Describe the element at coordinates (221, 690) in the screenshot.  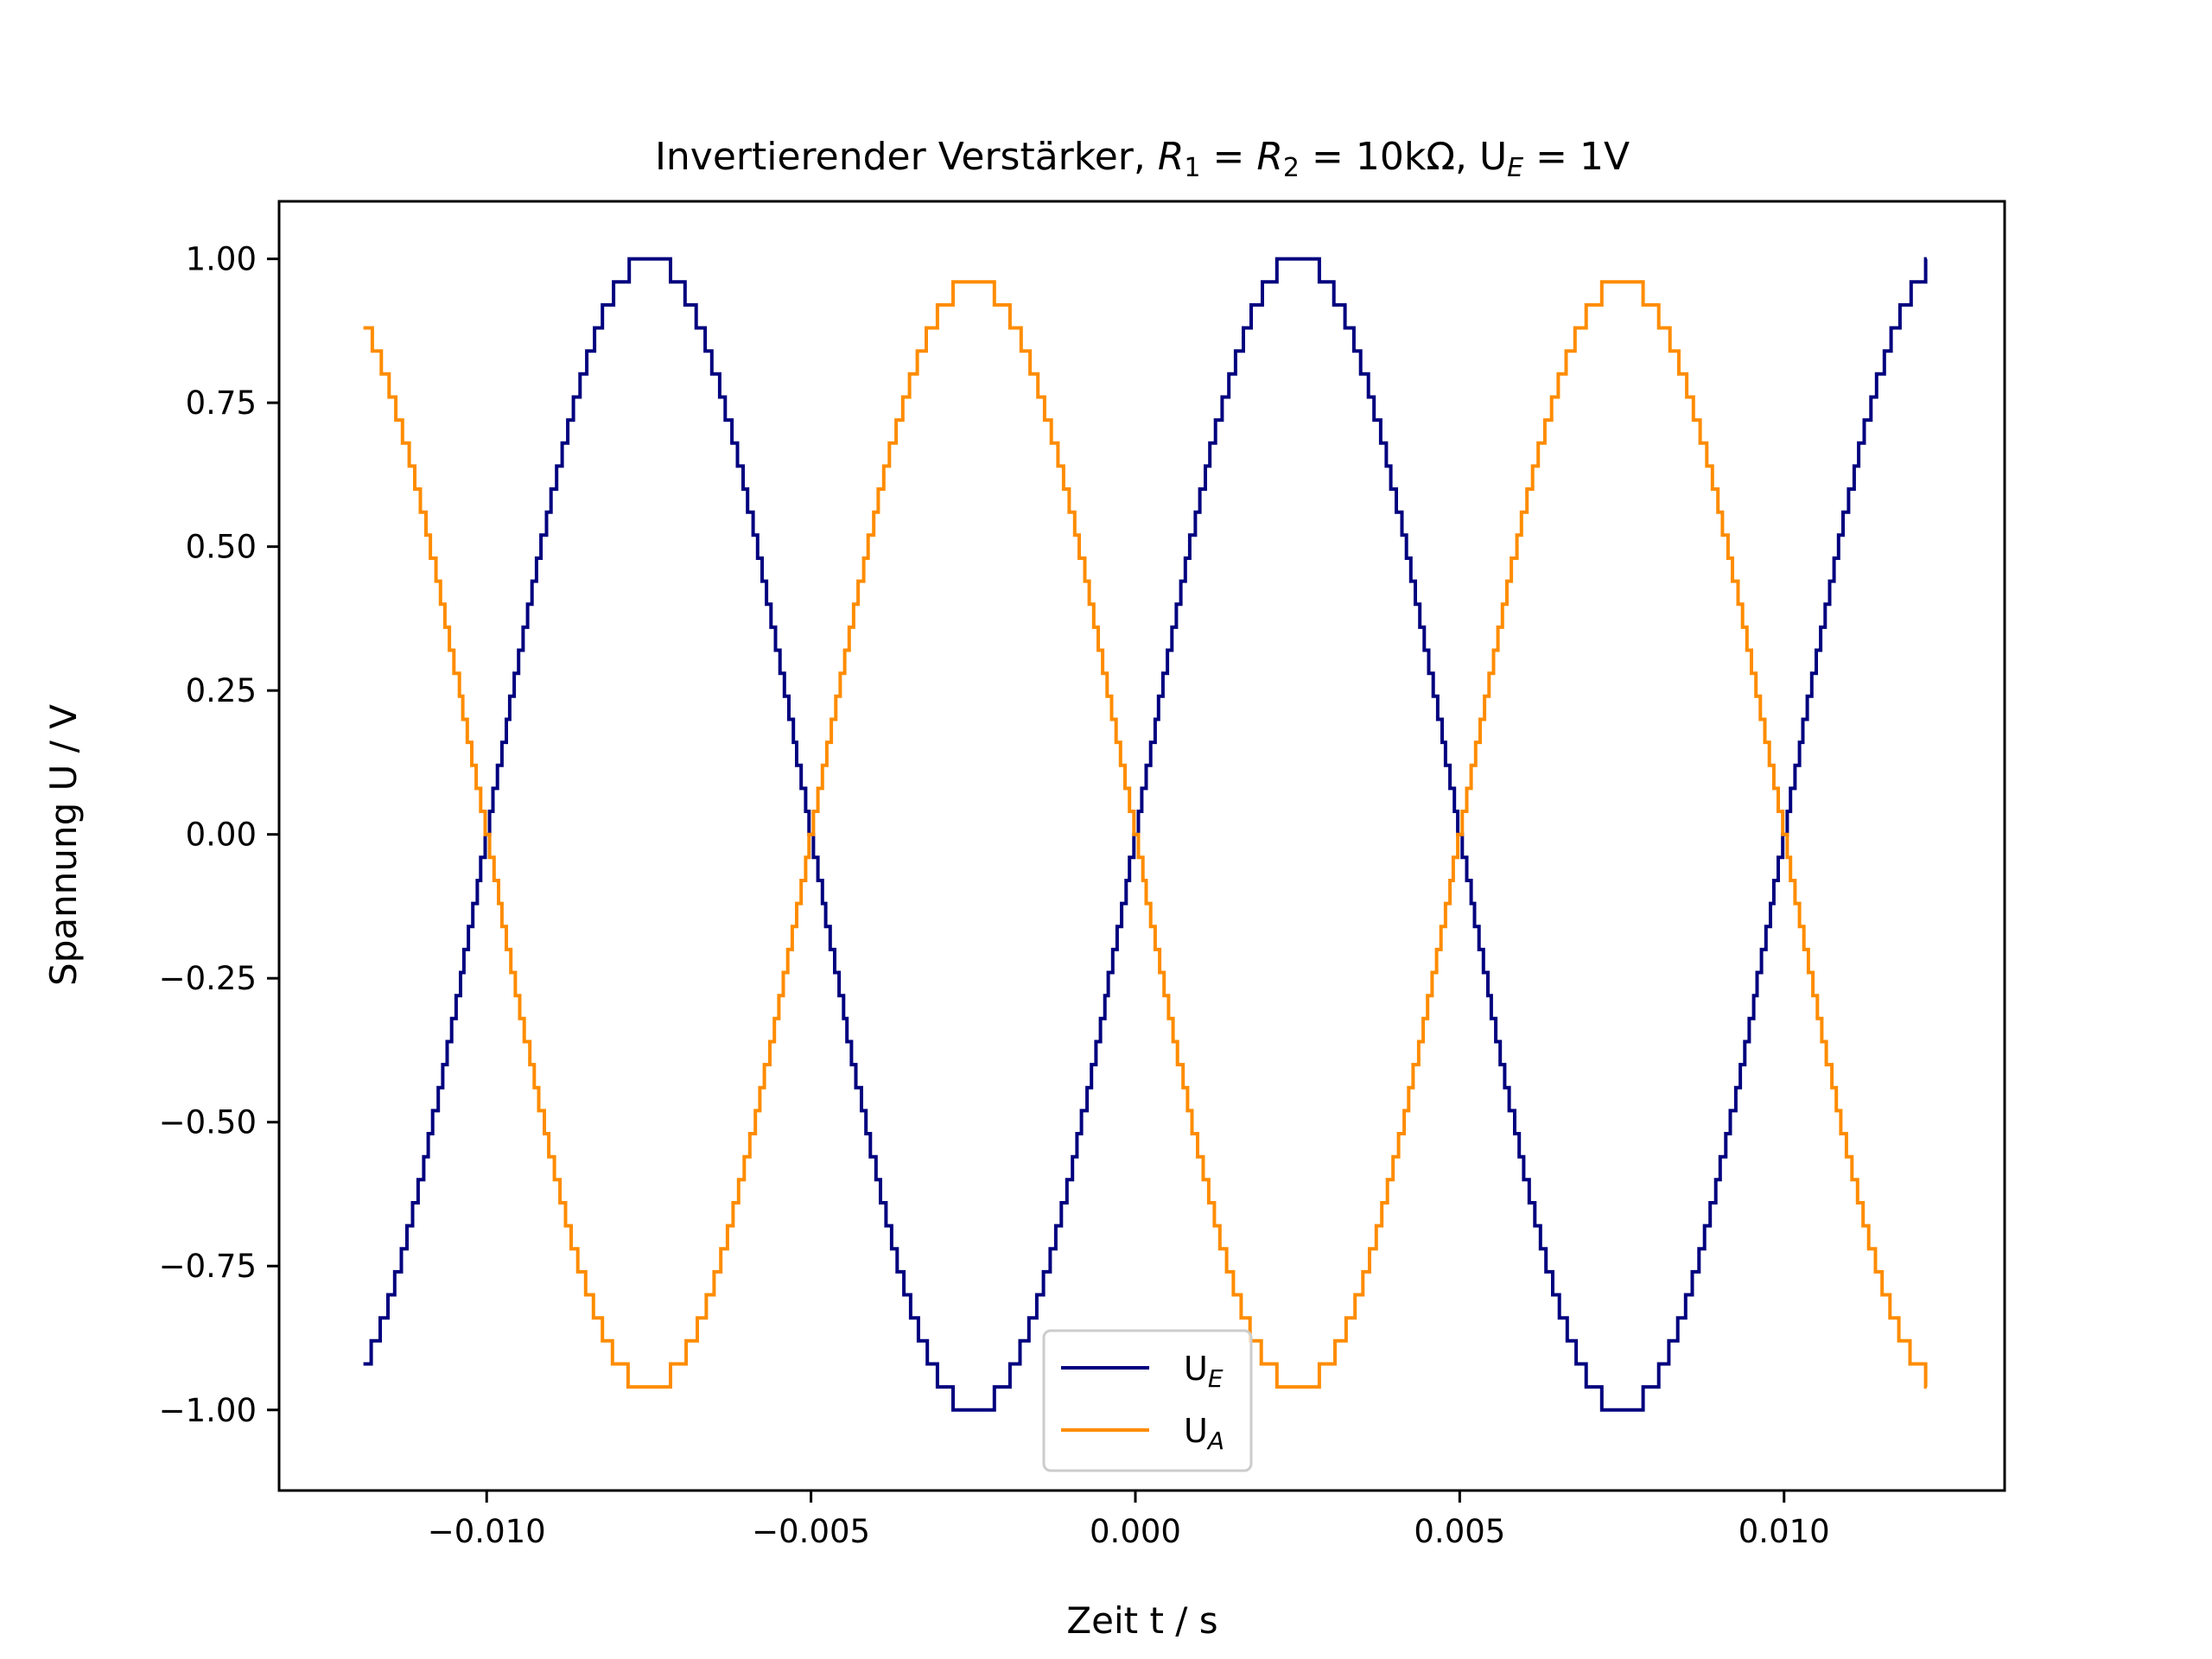
I see `y-tick-label: 0.25` at that location.